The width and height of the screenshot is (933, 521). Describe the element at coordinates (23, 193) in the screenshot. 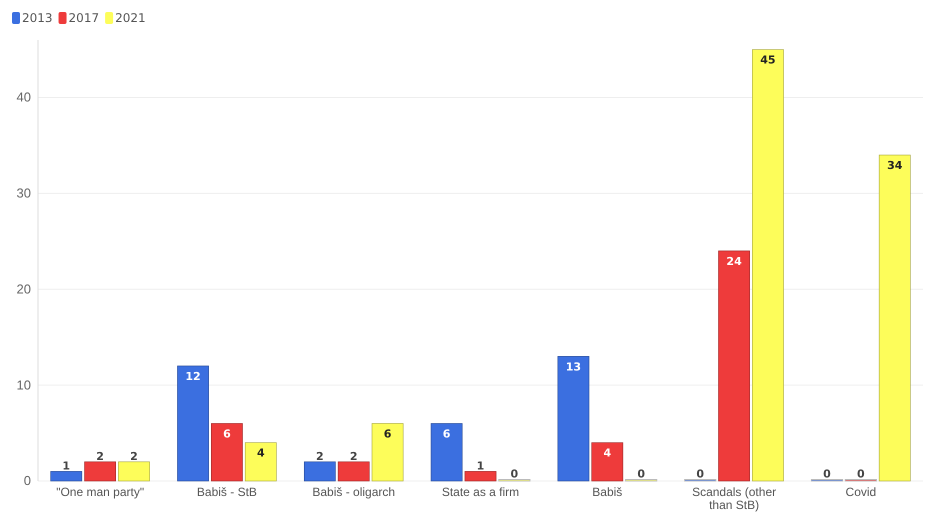

I see `y-tick-label: 30` at that location.